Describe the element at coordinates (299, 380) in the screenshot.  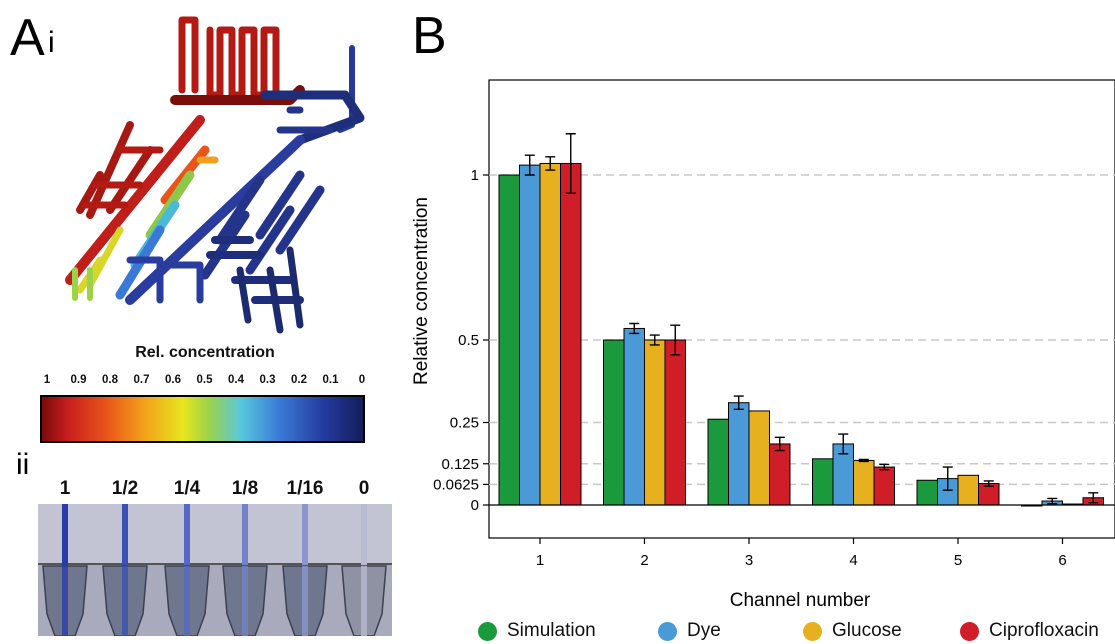
I see `colorbar-tick-label: 0.2` at that location.